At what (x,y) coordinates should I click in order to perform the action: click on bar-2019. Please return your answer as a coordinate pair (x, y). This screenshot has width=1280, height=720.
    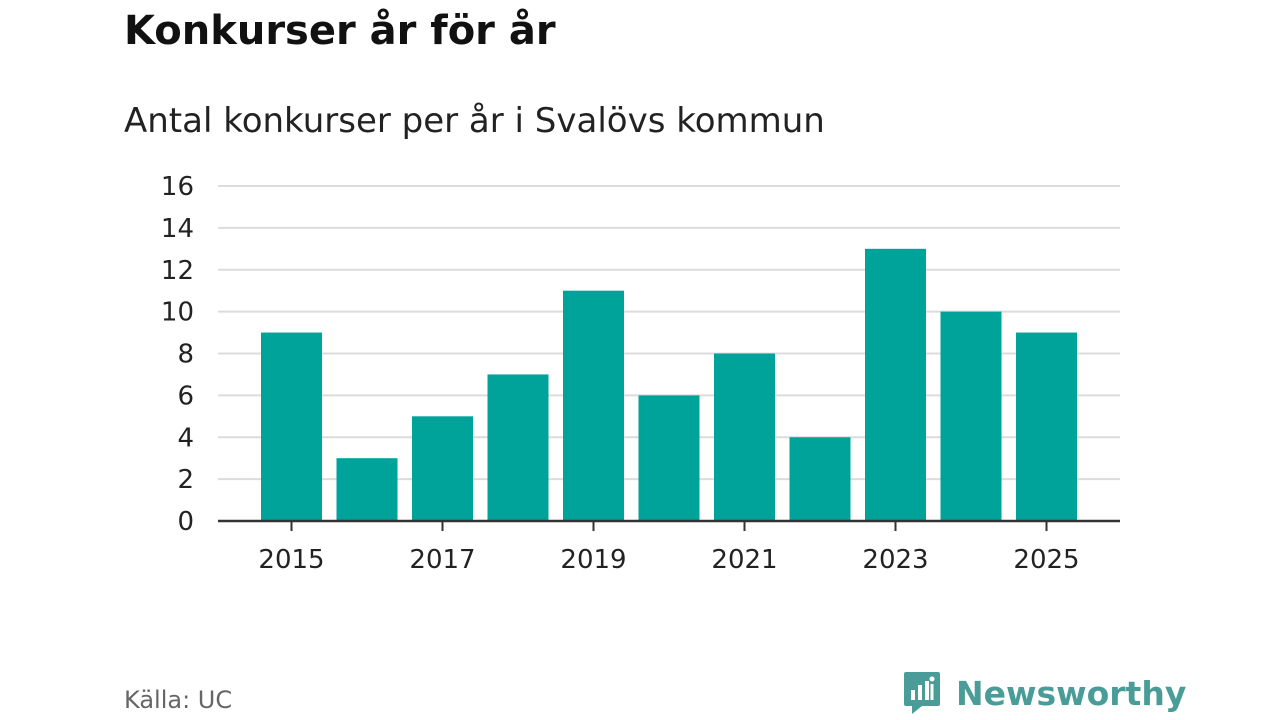
    Looking at the image, I should click on (593, 405).